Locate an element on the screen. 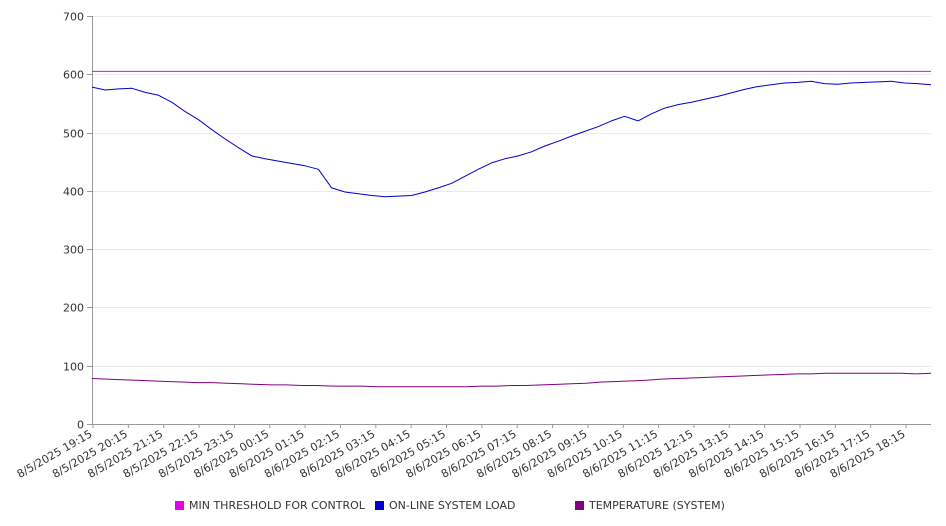  legend-swatch-system-load is located at coordinates (379, 505).